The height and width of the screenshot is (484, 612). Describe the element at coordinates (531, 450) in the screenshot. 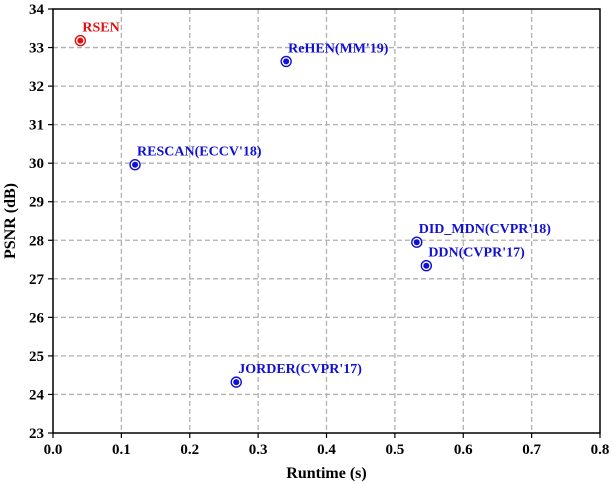

I see `x-tick-label: 0.7` at that location.